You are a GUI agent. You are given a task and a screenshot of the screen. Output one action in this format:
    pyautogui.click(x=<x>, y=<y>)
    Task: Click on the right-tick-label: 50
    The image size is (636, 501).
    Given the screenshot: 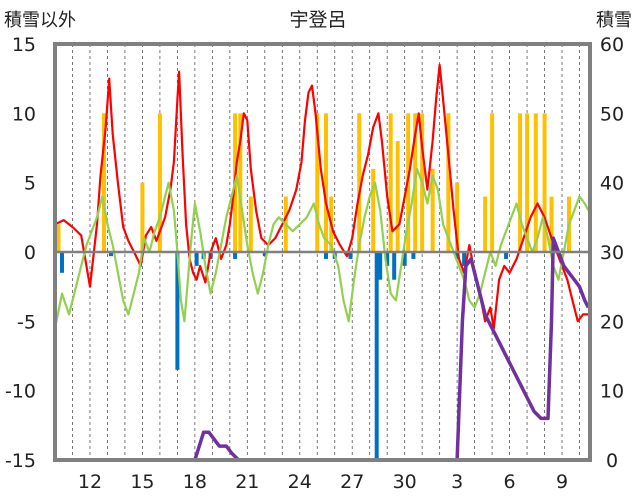 What is the action you would take?
    pyautogui.click(x=612, y=114)
    